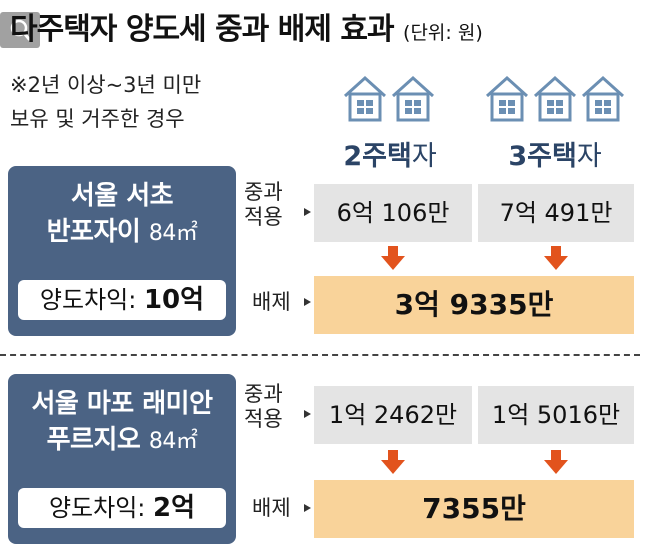 The image size is (653, 556). What do you see at coordinates (105, 102) in the screenshot?
I see `condition-note: ※2년 이상~3년 미만 보유 및 거주한 경우` at bounding box center [105, 102].